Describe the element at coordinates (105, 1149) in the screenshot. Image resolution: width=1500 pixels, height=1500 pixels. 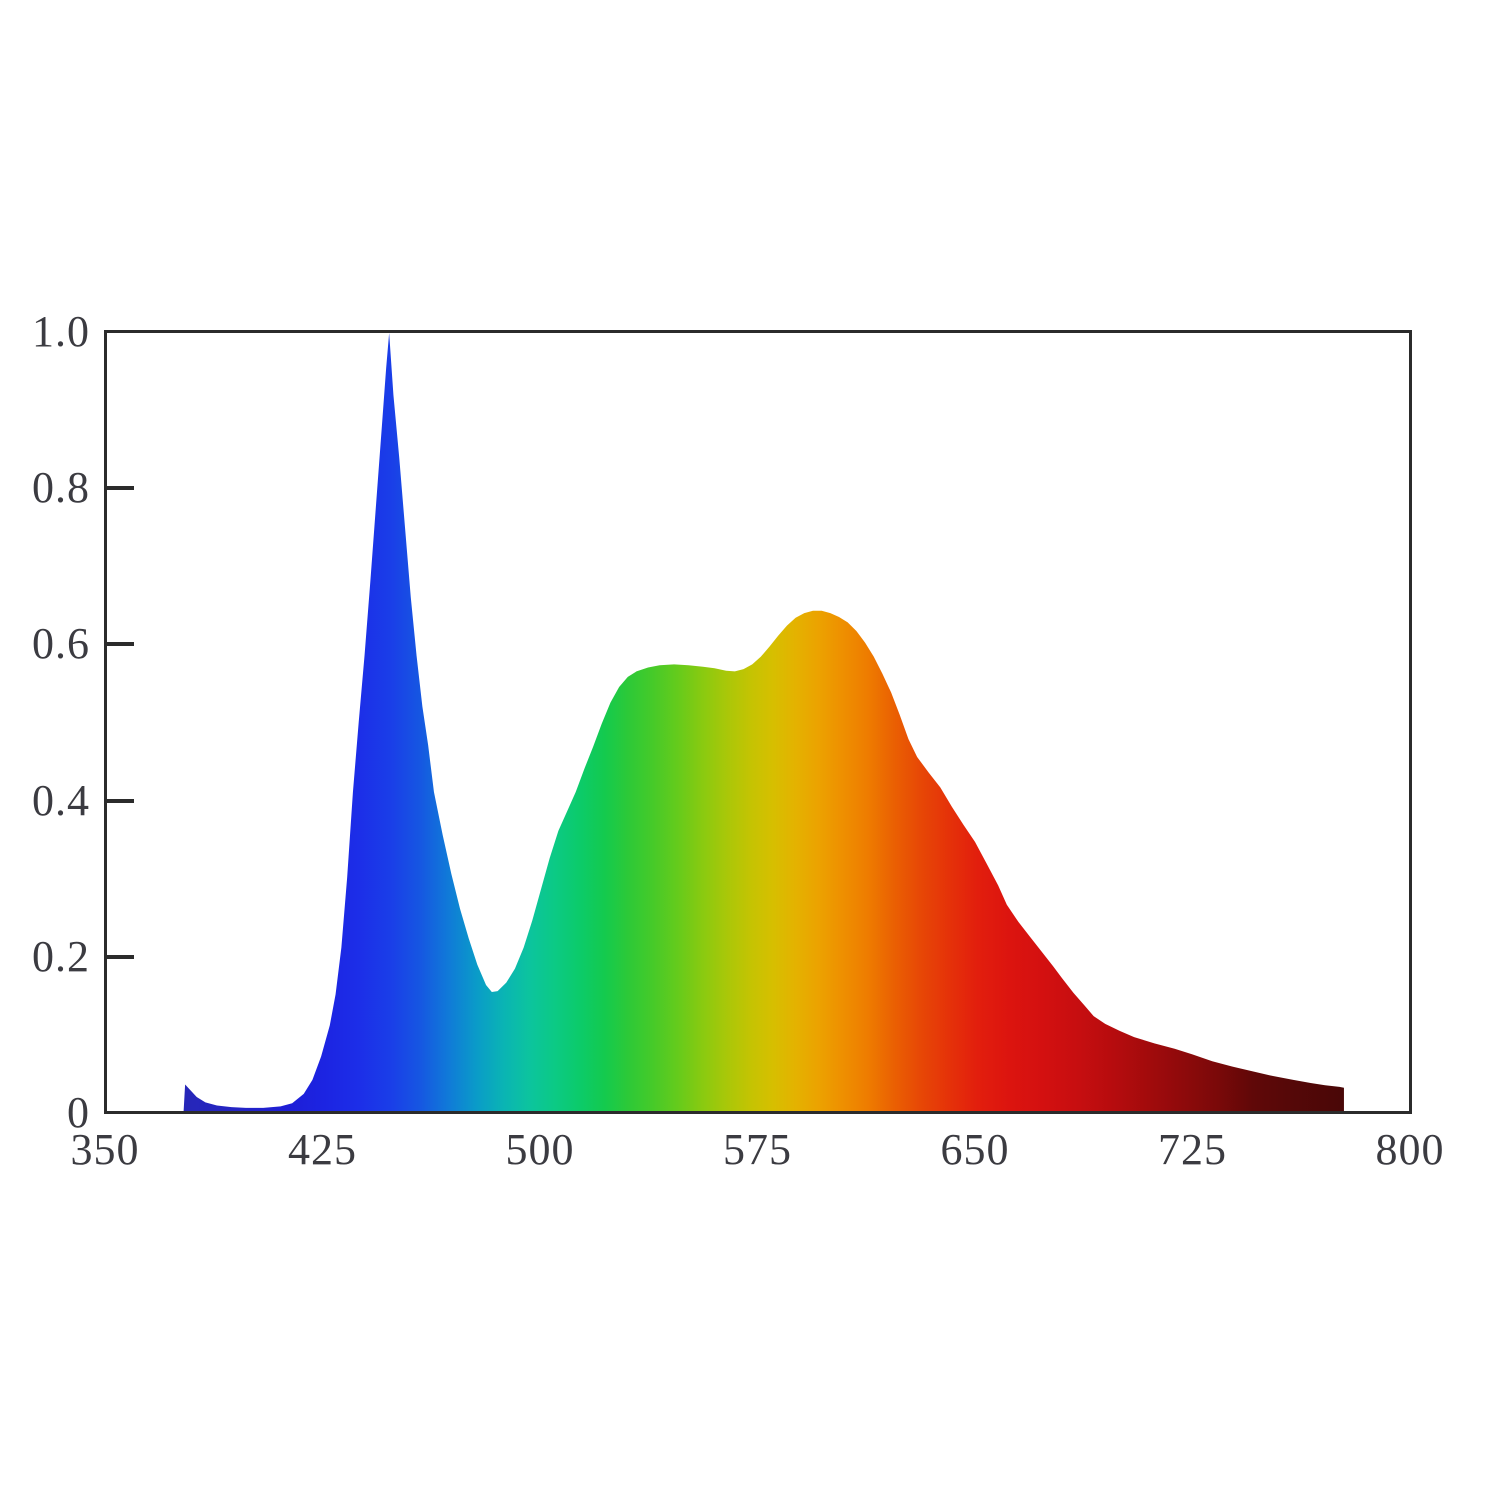
I see `x-axis-tick-label: 350` at that location.